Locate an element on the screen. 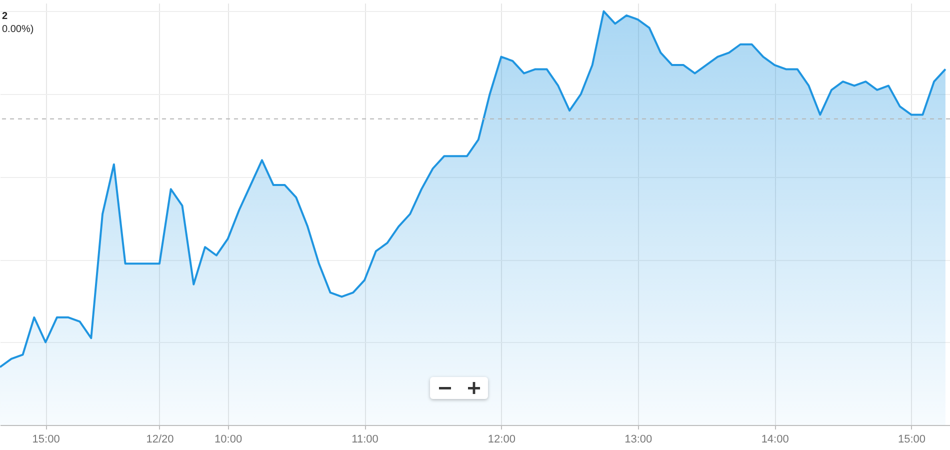 This screenshot has height=450, width=950. annotation: 0.00%) is located at coordinates (18, 29).